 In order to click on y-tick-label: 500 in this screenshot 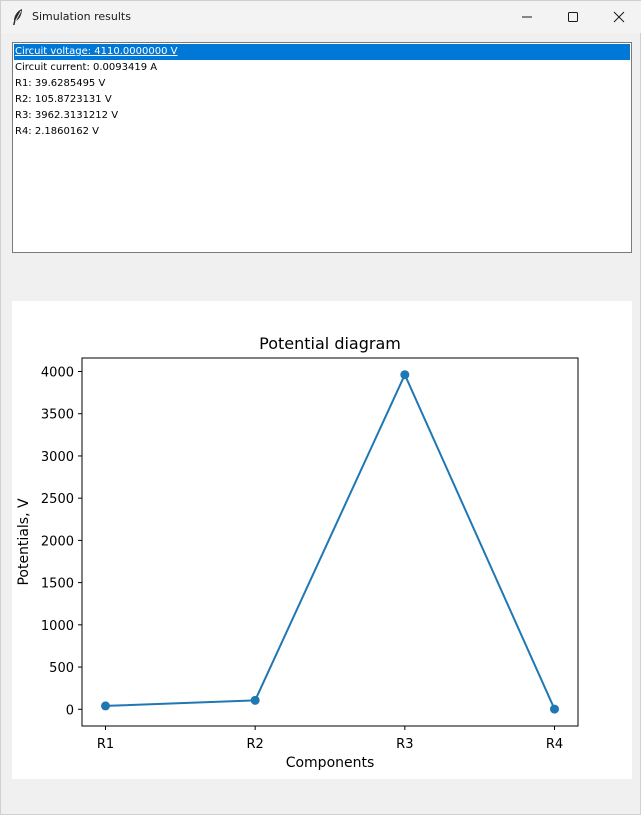, I will do `click(61, 668)`.